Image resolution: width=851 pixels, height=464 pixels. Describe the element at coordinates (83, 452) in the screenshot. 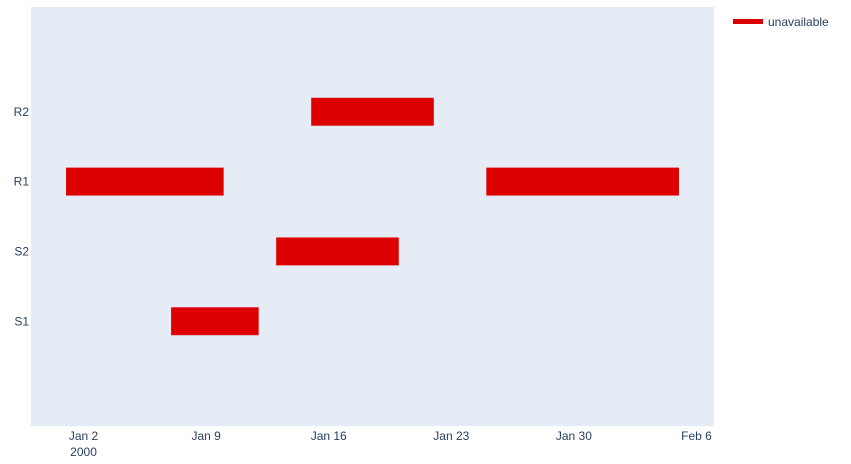

I see `x-tick-sublabel-0: 2000` at that location.